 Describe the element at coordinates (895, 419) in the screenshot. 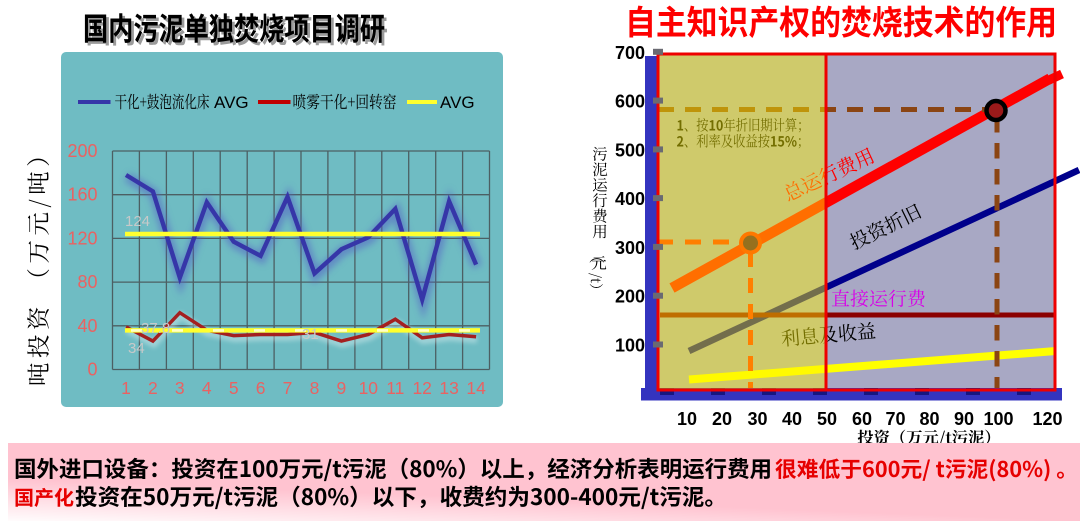

I see `svg-text: 70` at that location.